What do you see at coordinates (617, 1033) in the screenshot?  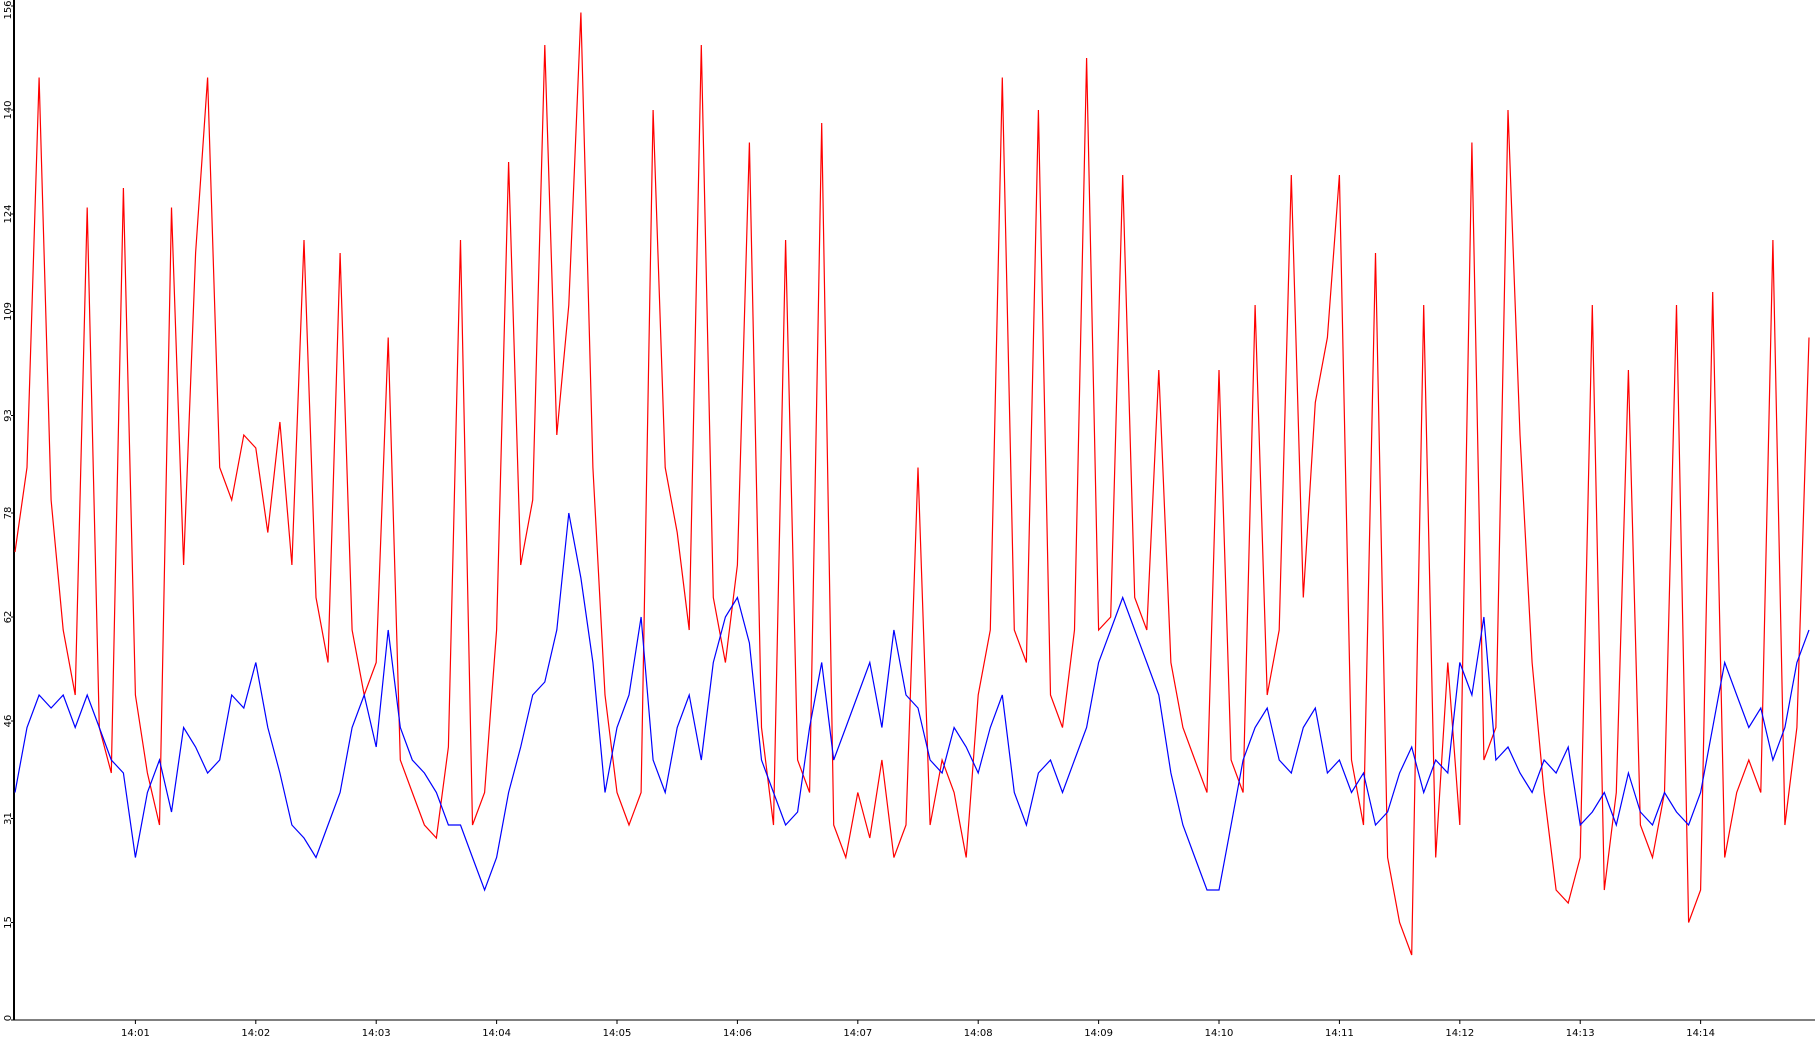 I see `x-tick-label: 14:05` at bounding box center [617, 1033].